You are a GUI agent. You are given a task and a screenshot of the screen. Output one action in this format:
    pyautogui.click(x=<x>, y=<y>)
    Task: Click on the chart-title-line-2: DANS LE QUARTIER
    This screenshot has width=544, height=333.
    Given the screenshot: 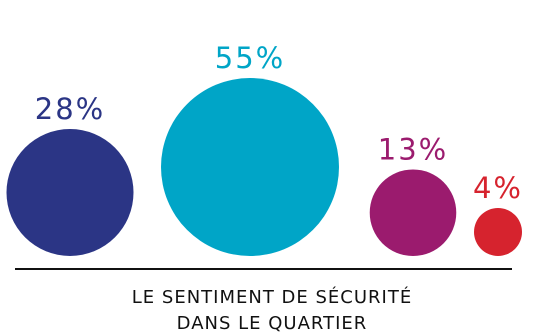 What is the action you would take?
    pyautogui.click(x=272, y=323)
    